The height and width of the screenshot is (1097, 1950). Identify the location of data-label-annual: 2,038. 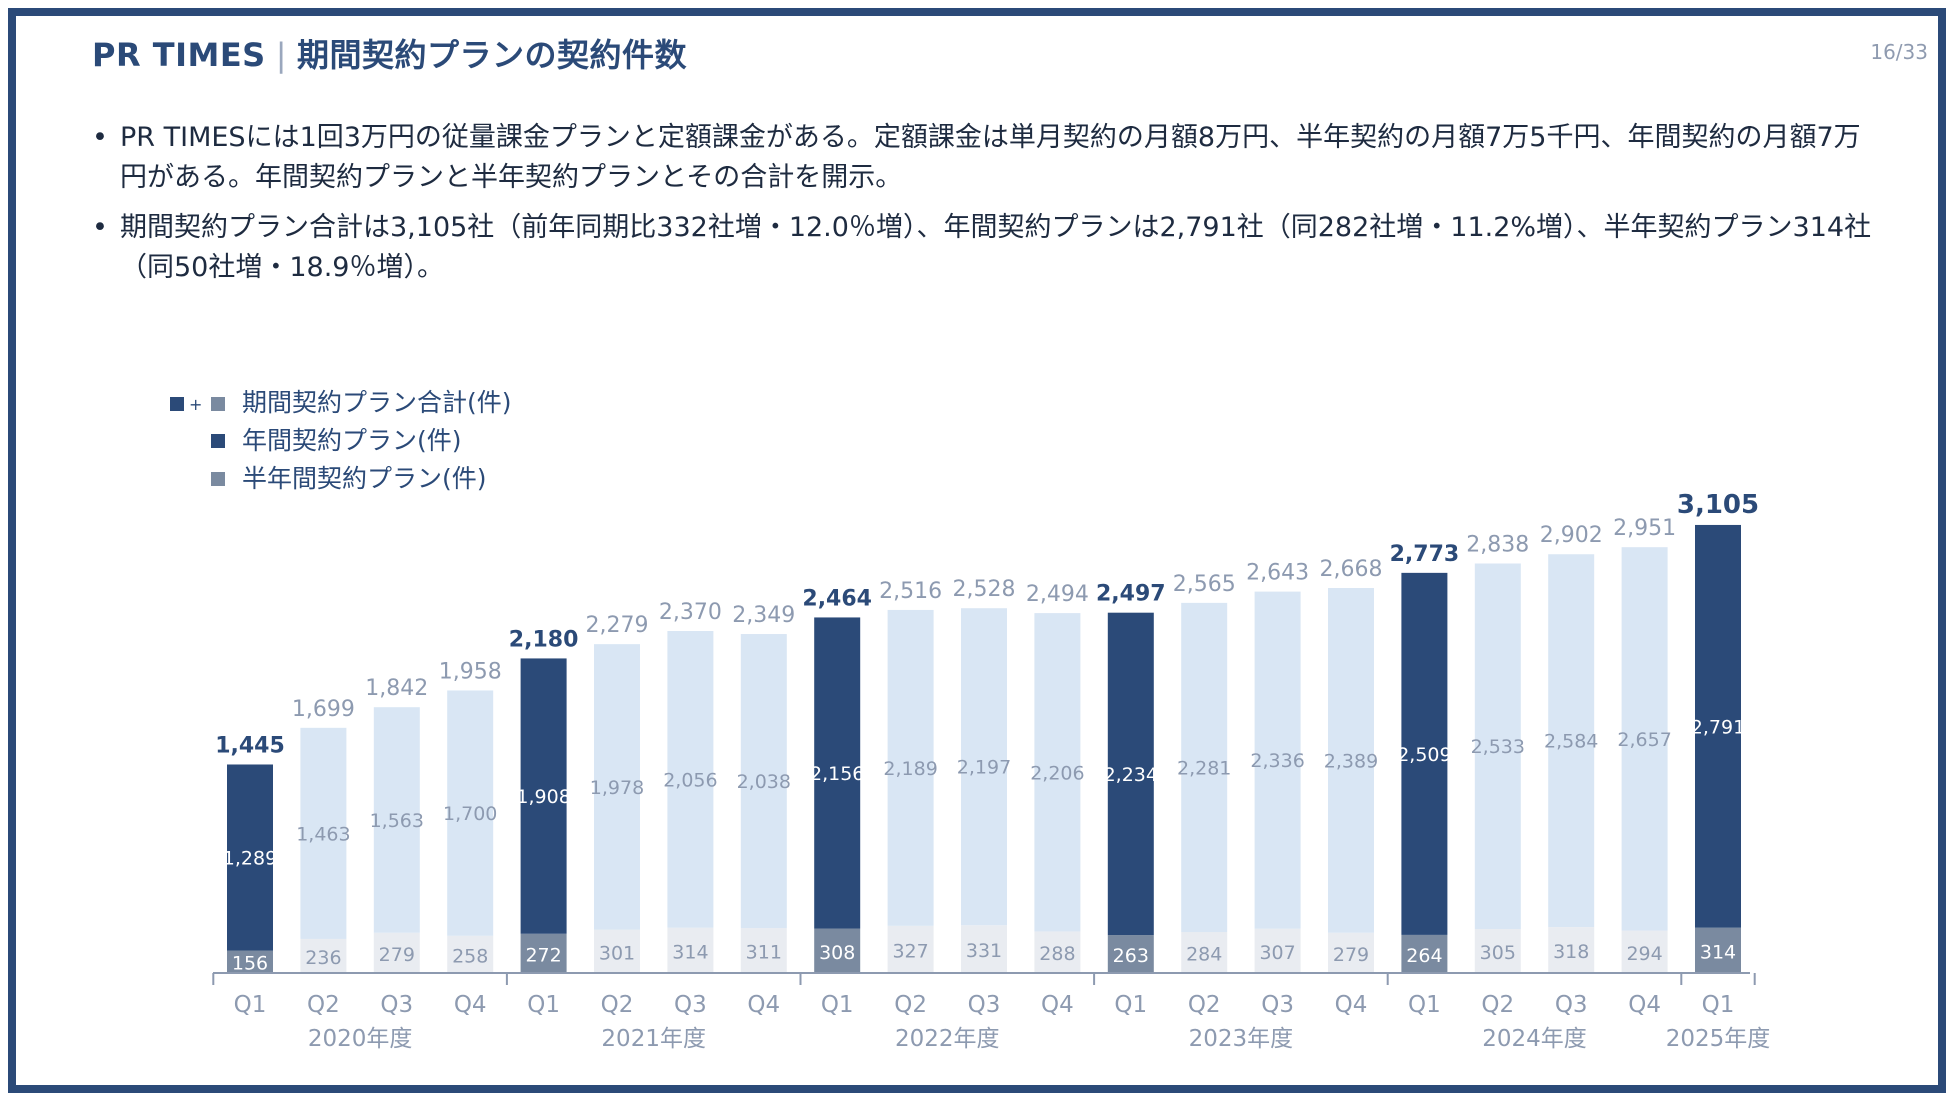
(764, 782).